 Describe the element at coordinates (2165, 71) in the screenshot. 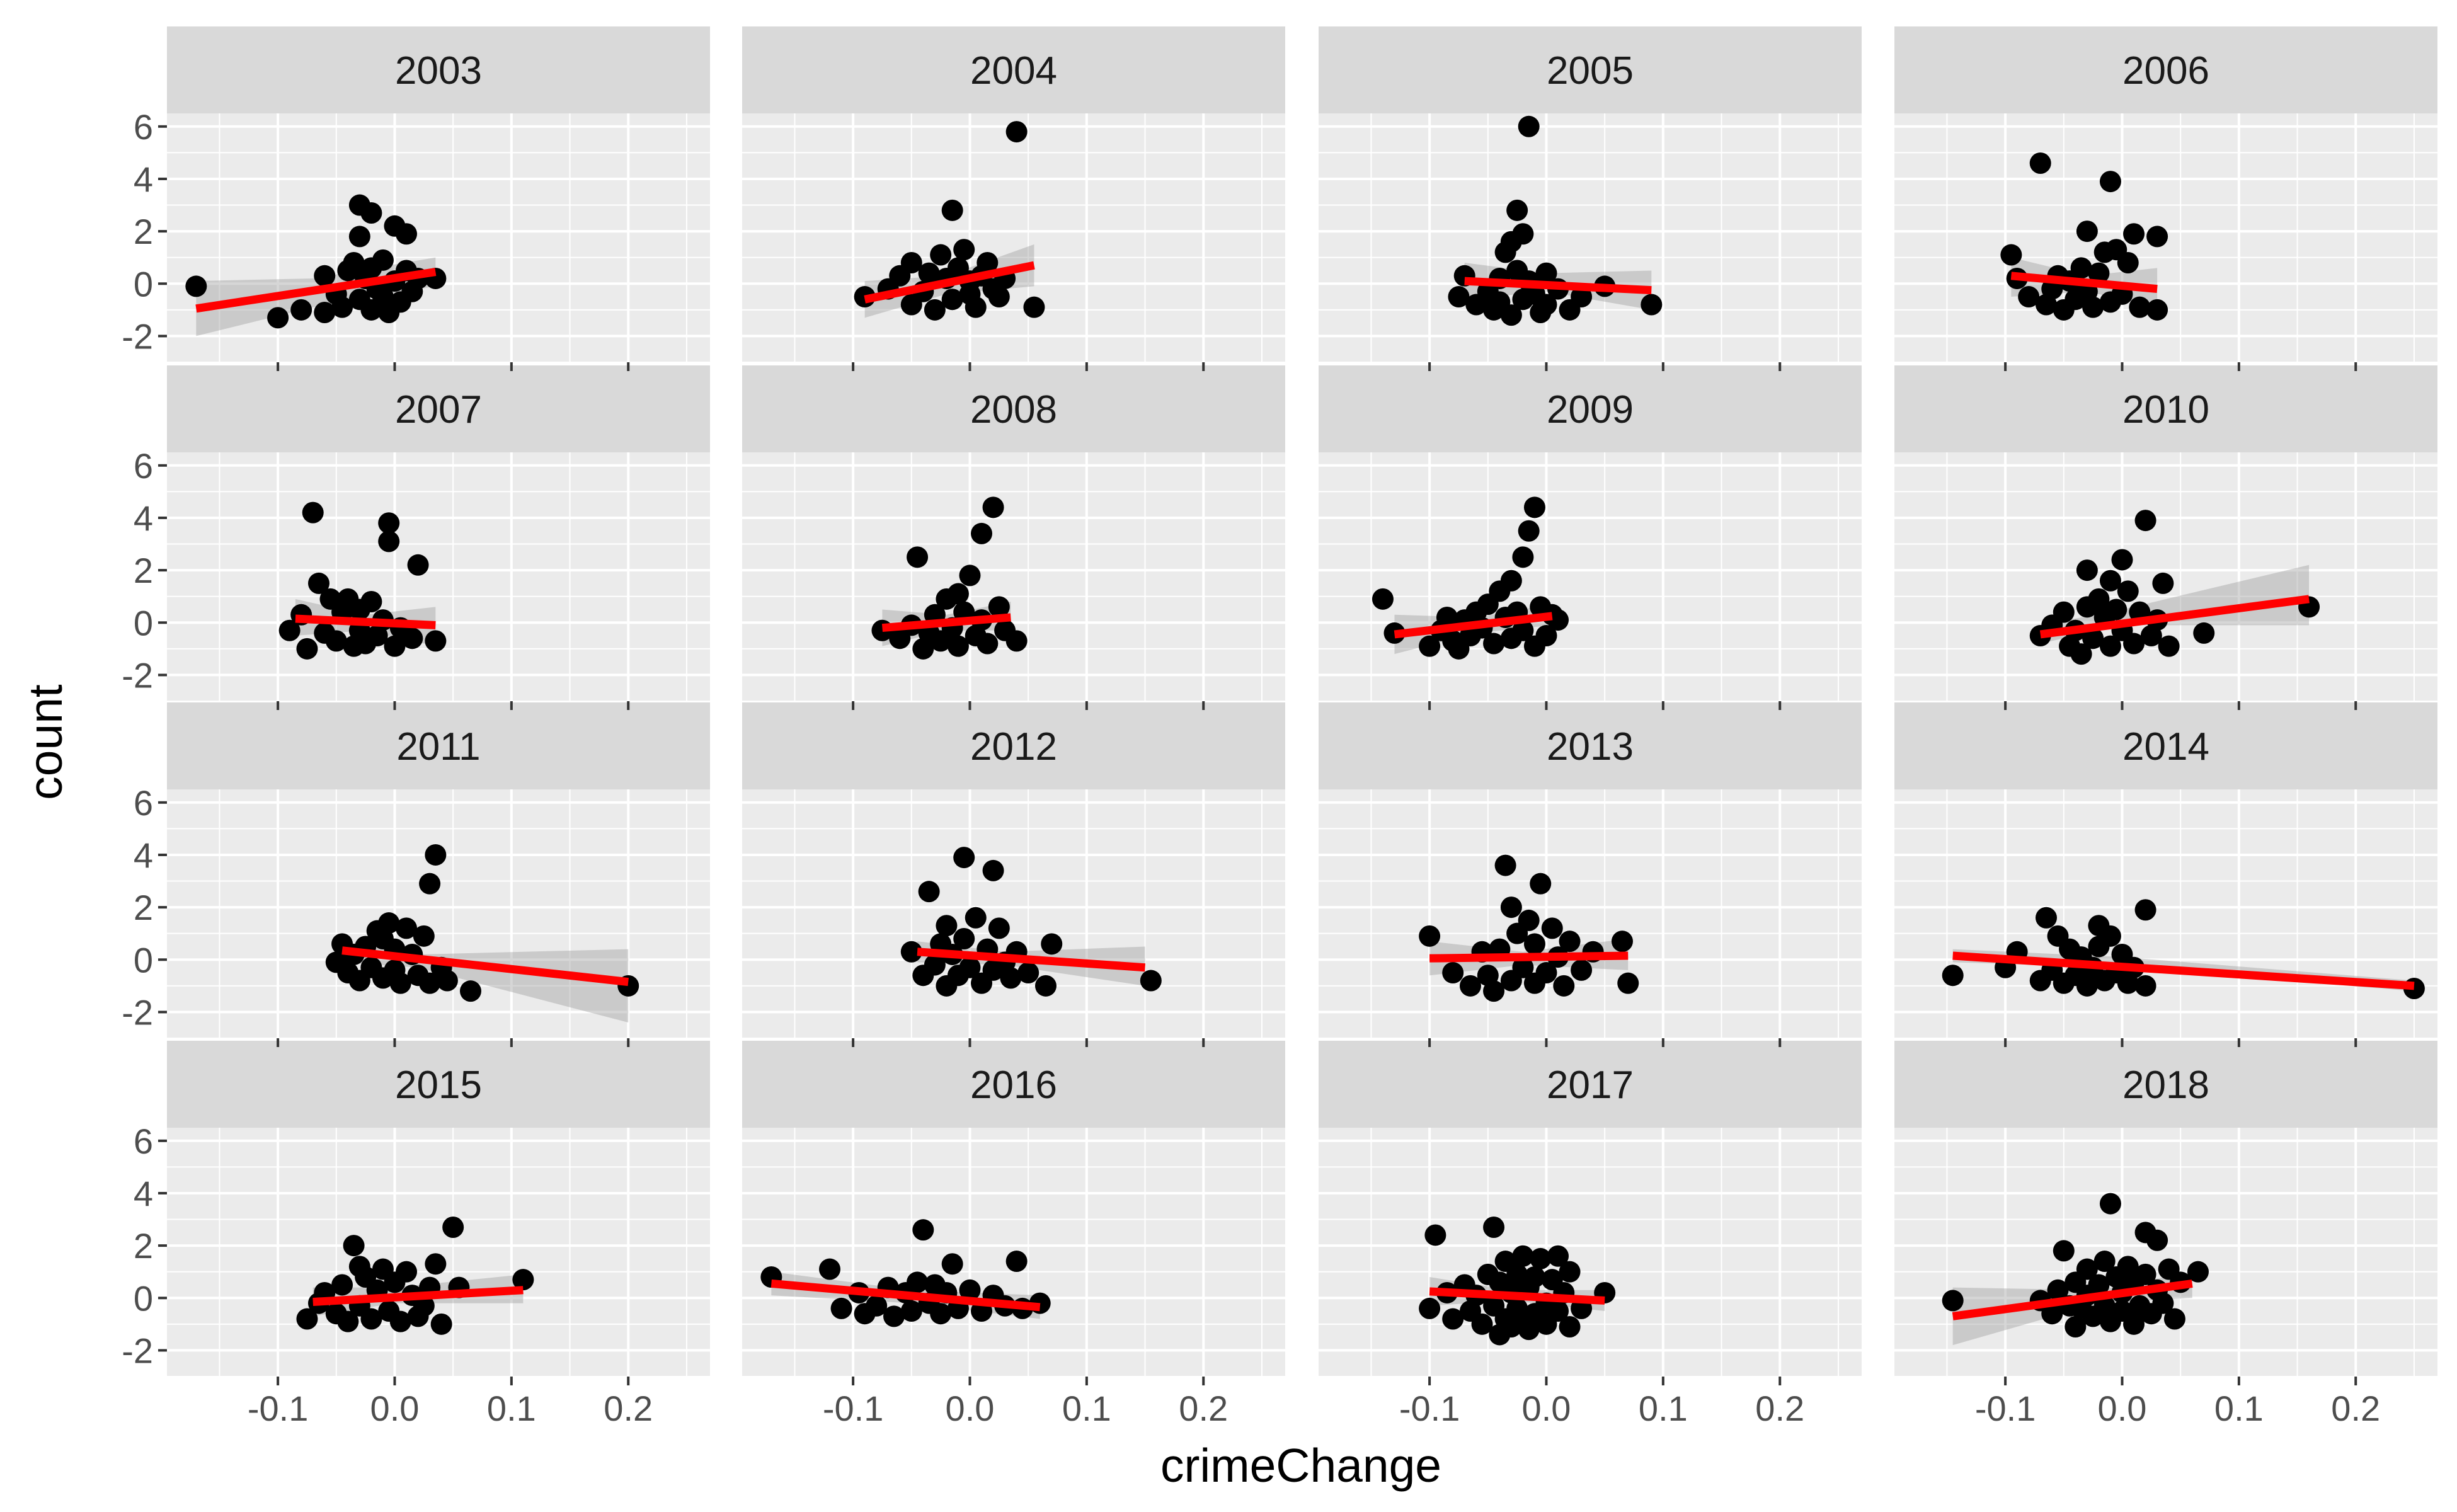

I see `facet-strip-label: 2006` at that location.